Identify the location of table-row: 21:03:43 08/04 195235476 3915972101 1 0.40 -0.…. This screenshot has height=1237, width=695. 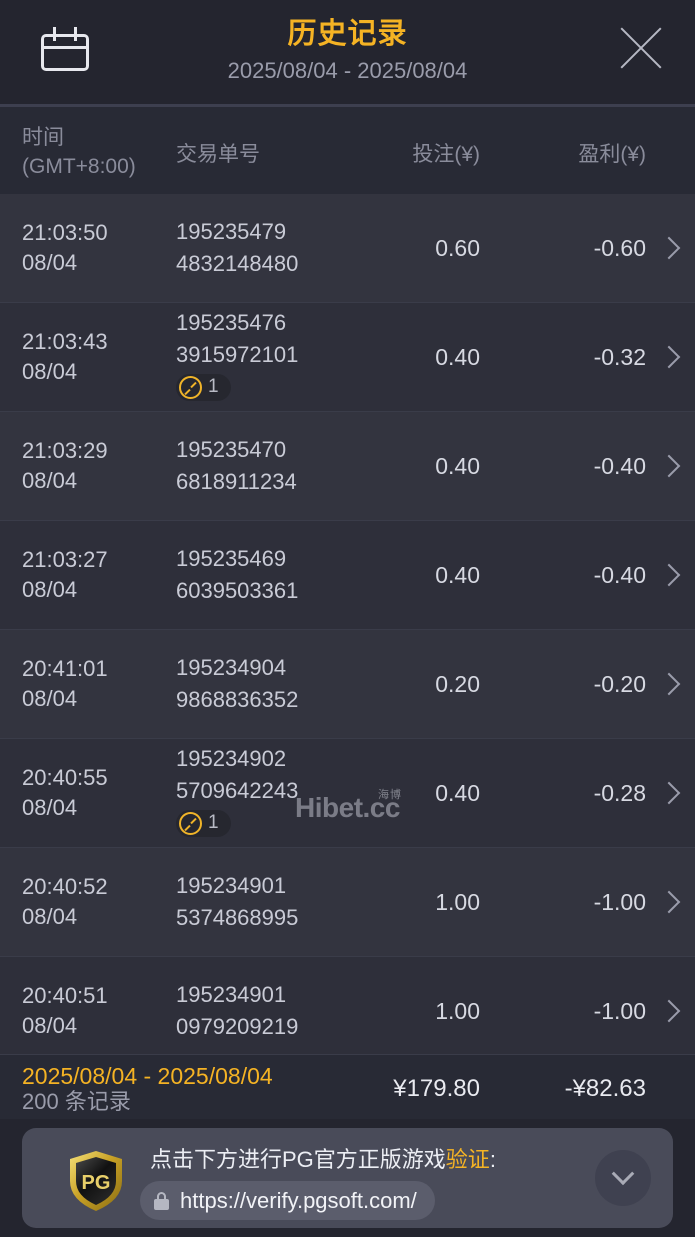
(347, 357).